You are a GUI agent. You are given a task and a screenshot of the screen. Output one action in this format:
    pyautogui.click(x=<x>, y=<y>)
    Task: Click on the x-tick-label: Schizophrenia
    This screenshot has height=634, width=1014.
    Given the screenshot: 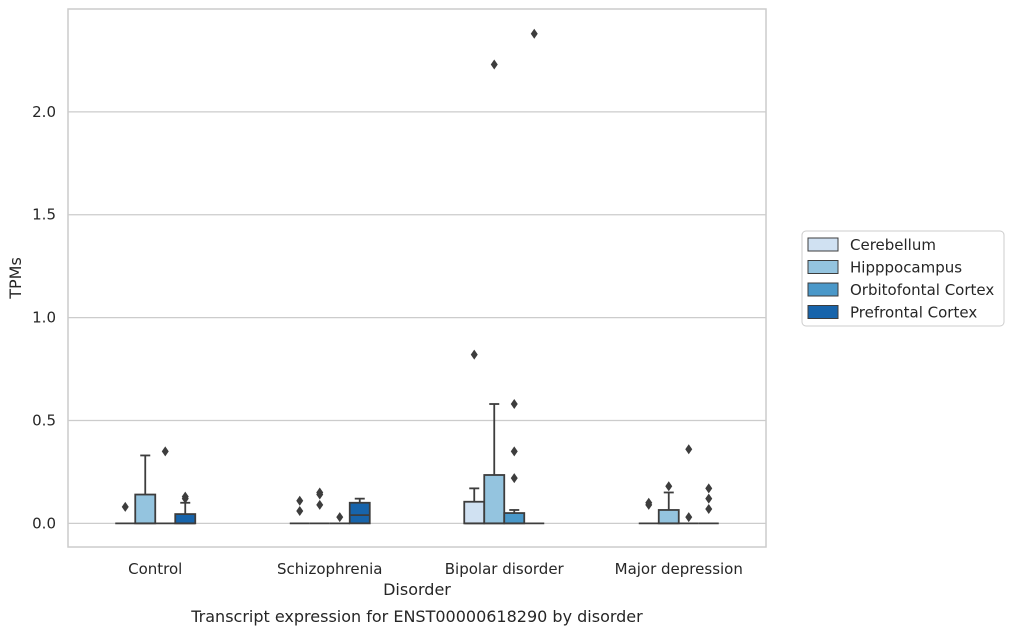 What is the action you would take?
    pyautogui.click(x=329, y=569)
    